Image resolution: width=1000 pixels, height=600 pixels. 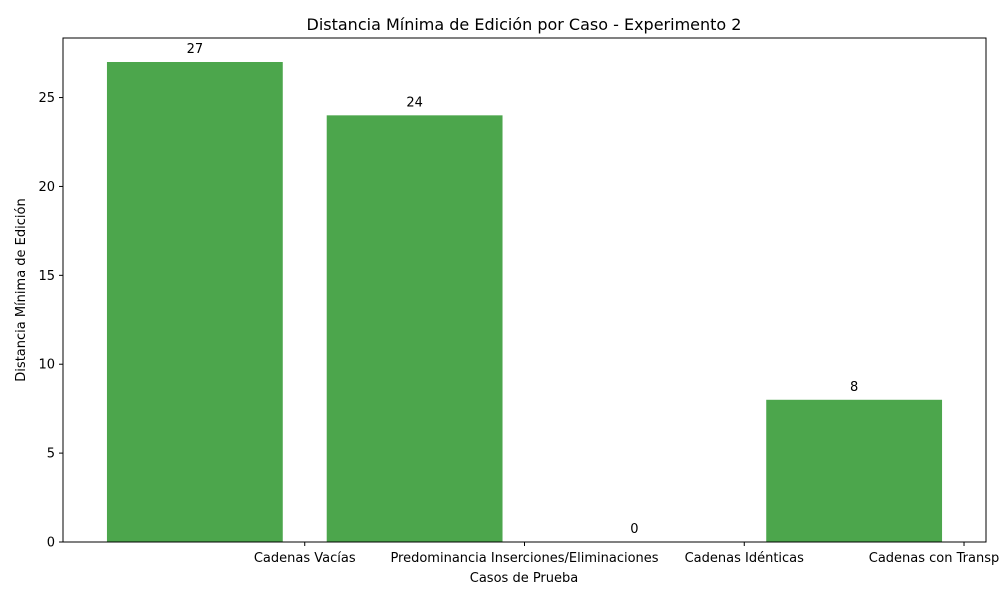 What do you see at coordinates (745, 558) in the screenshot?
I see `x-tick-label: Cadenas Idénticas` at bounding box center [745, 558].